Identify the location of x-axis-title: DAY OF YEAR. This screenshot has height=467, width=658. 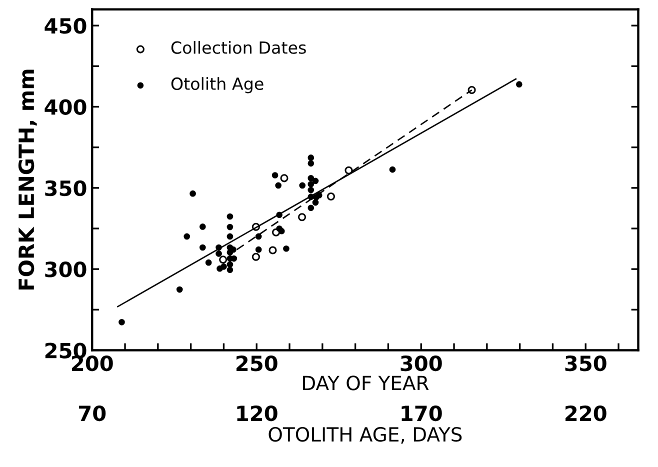
(366, 383).